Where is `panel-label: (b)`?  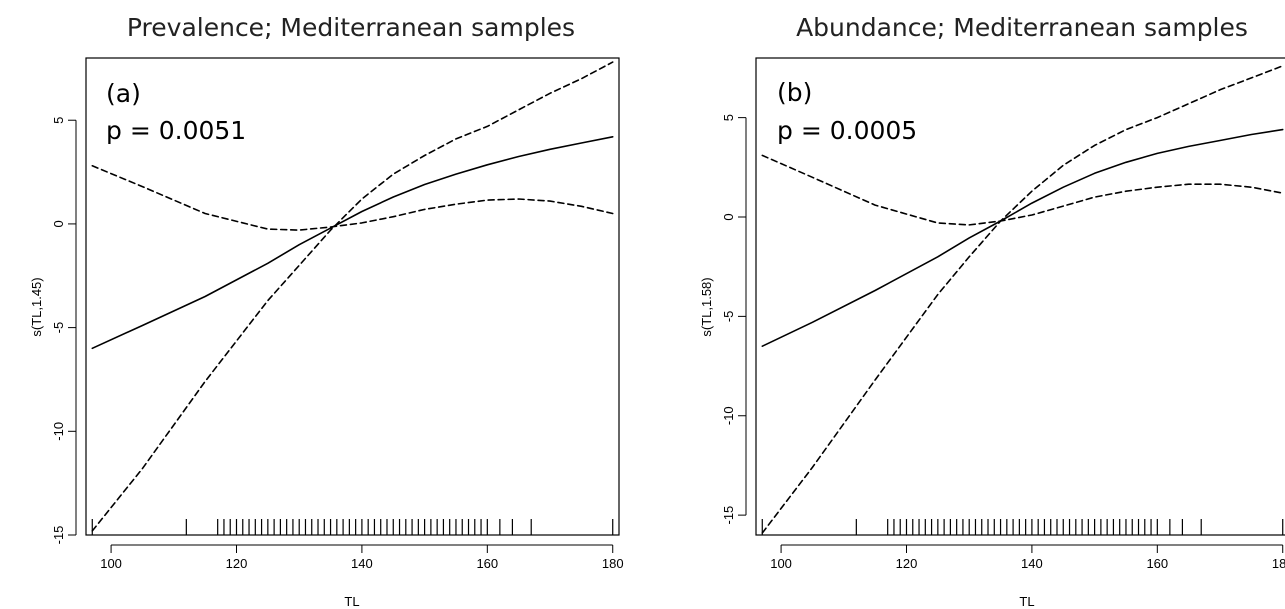 panel-label: (b) is located at coordinates (794, 92).